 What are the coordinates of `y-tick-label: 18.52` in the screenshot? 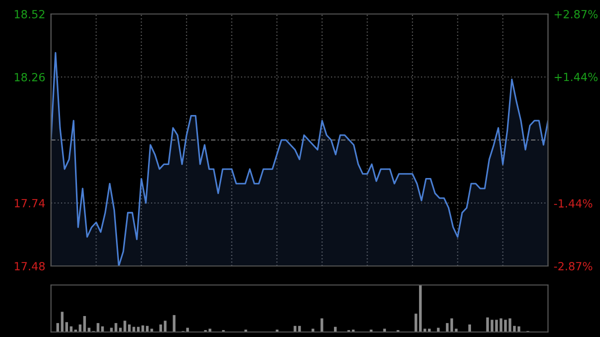 It's located at (29, 14).